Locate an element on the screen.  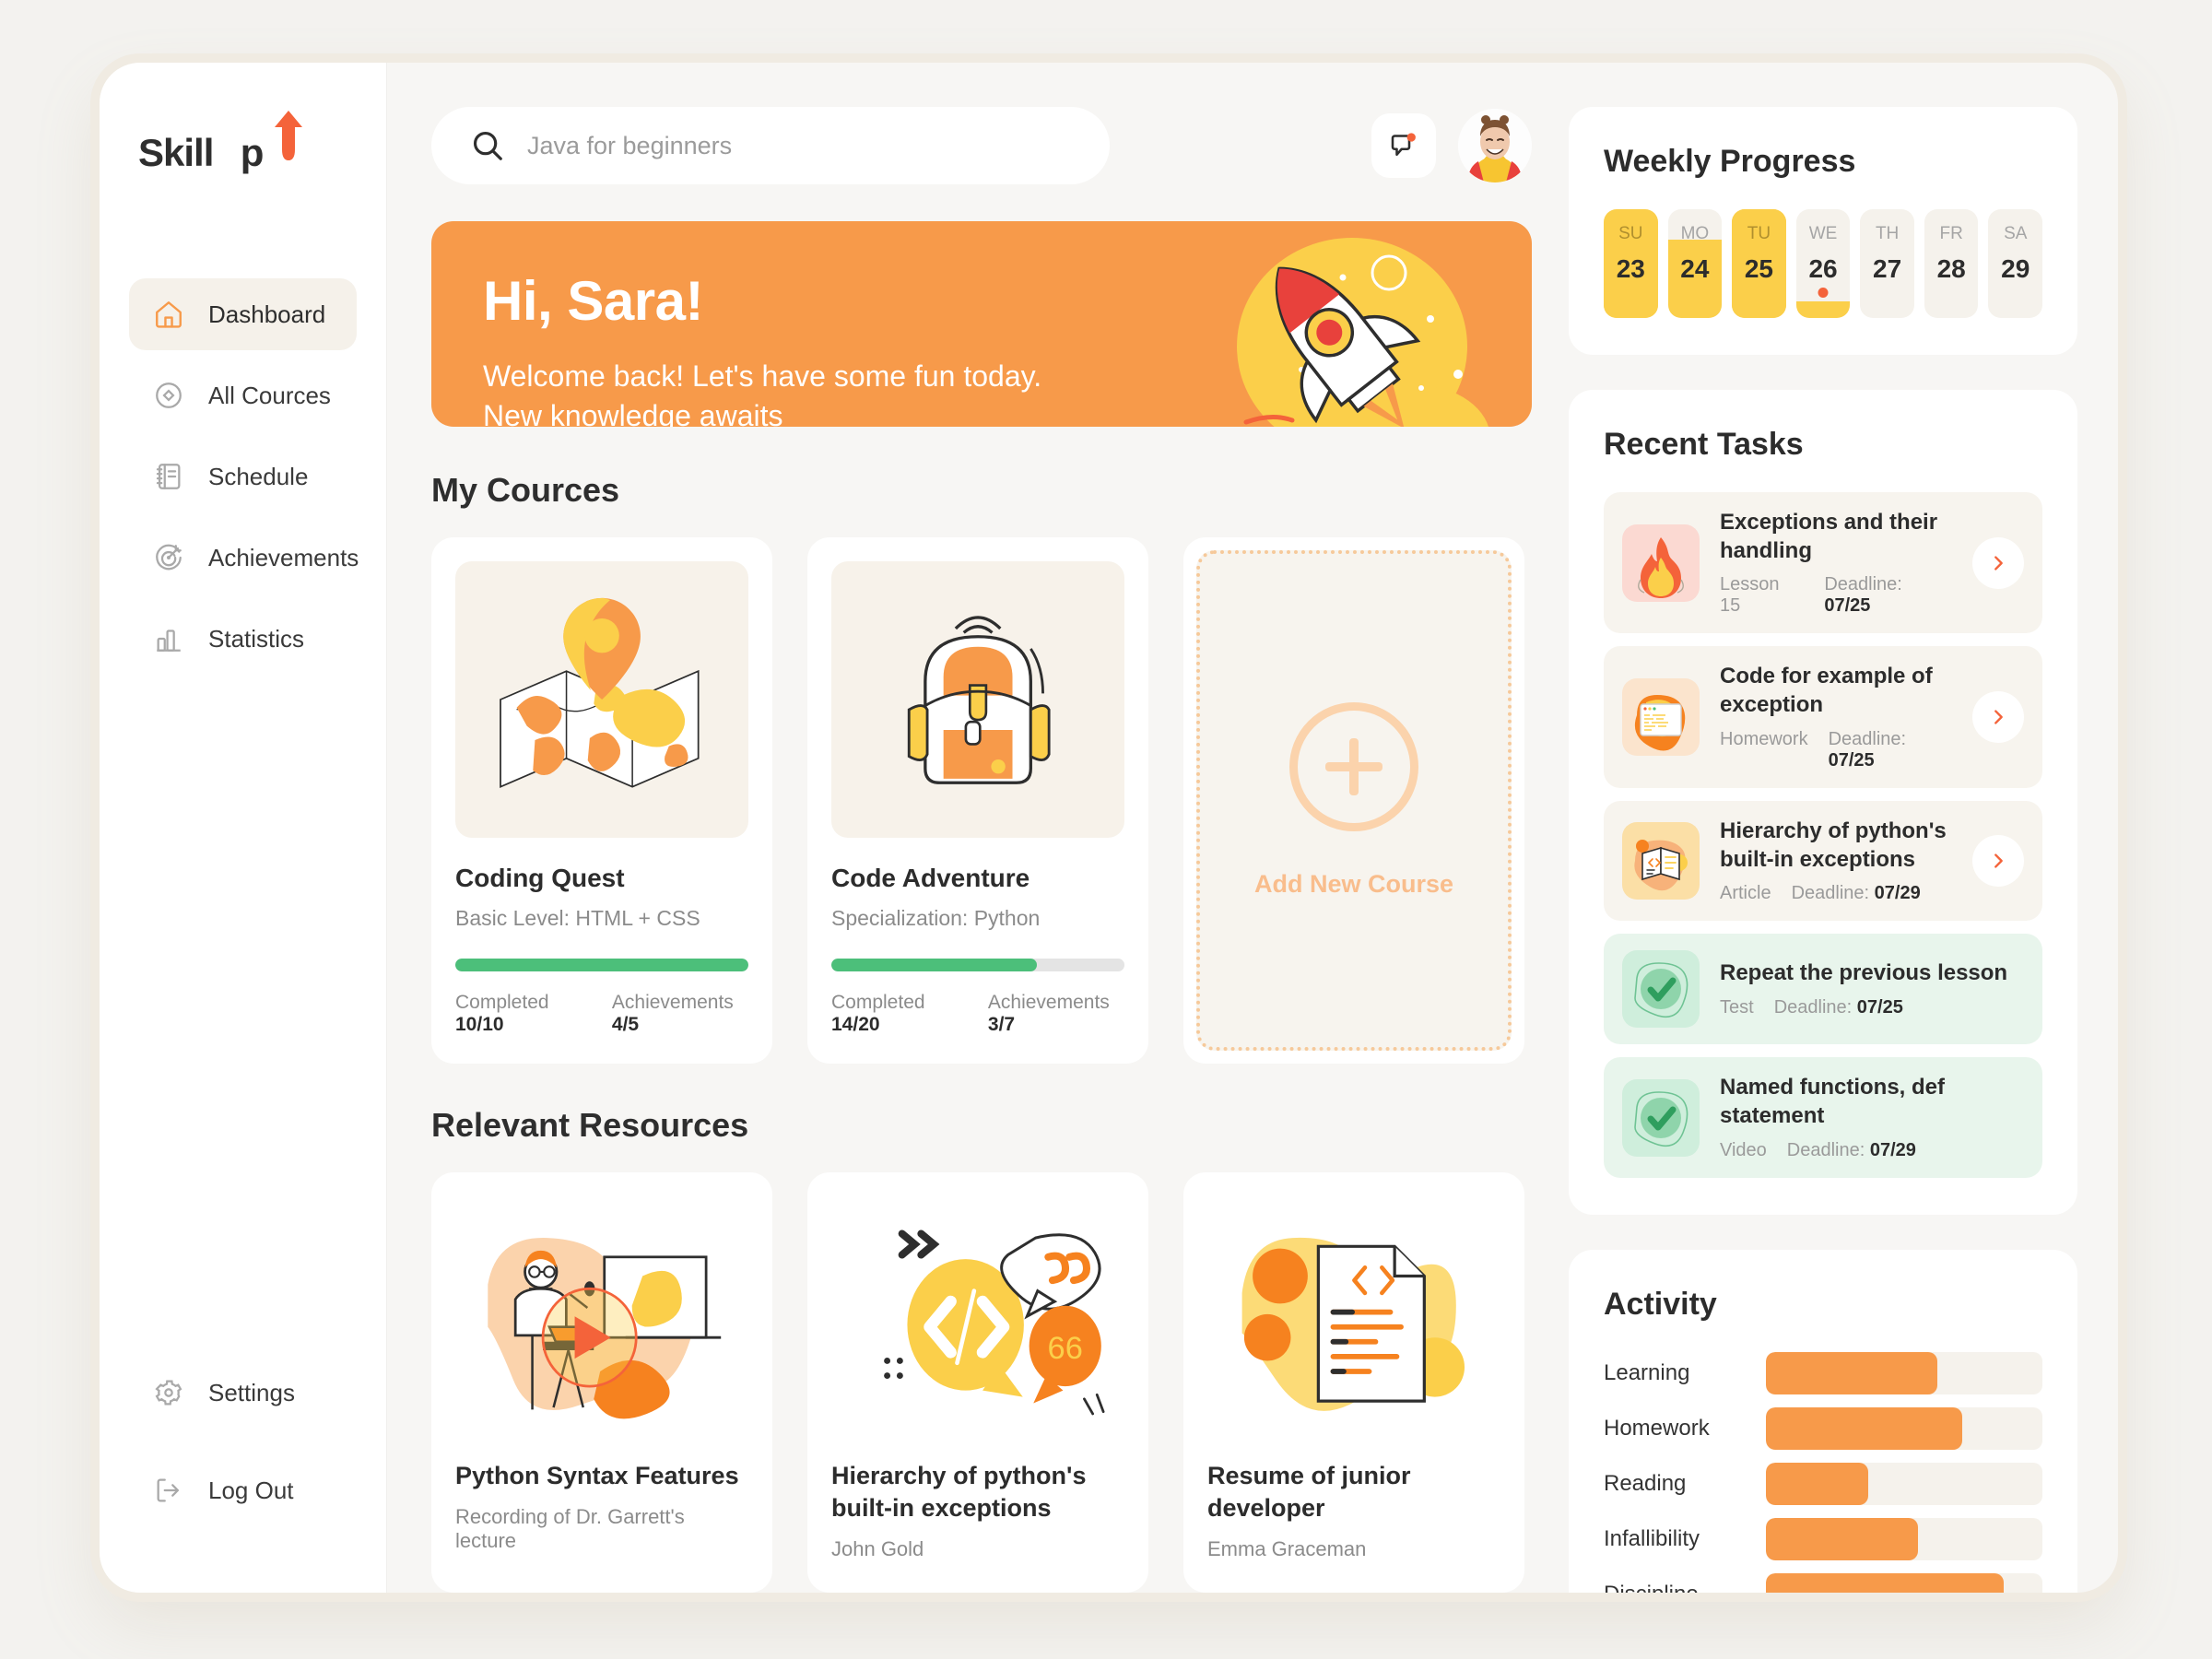
task-type: Video is located at coordinates (1743, 1149).